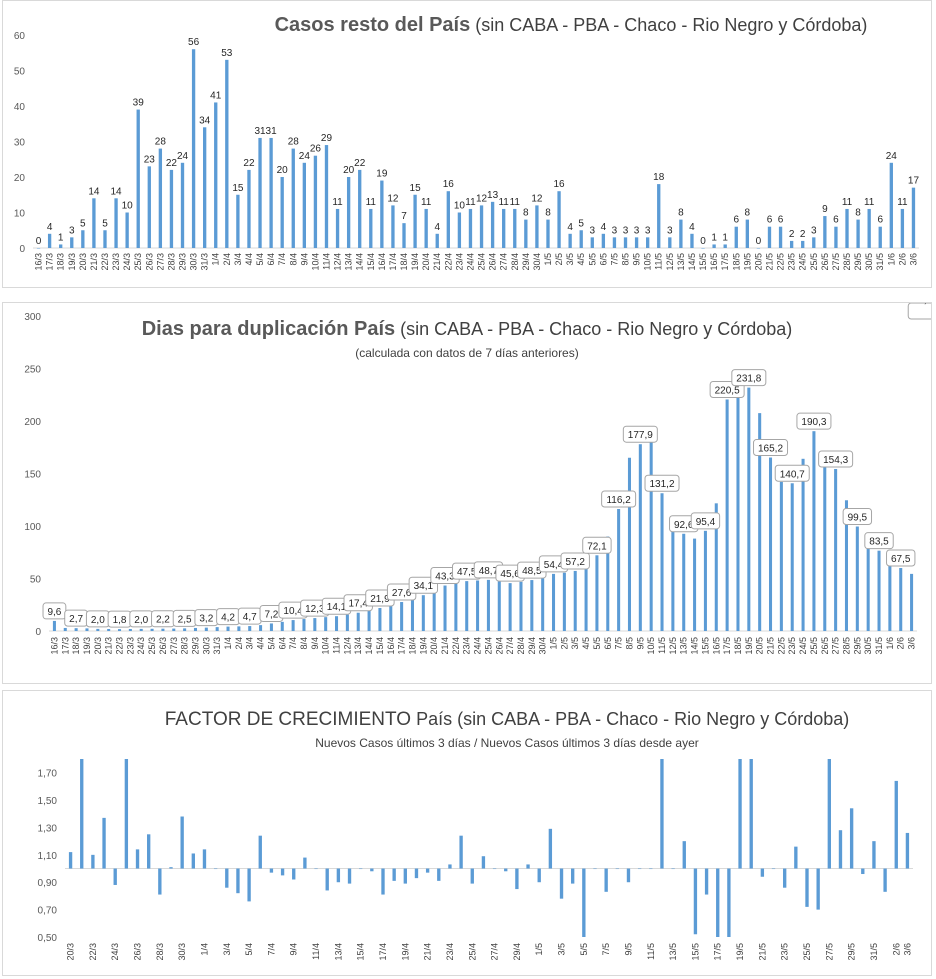 The height and width of the screenshot is (979, 936). Describe the element at coordinates (227, 949) in the screenshot. I see `x-tick-label: 3/4` at that location.